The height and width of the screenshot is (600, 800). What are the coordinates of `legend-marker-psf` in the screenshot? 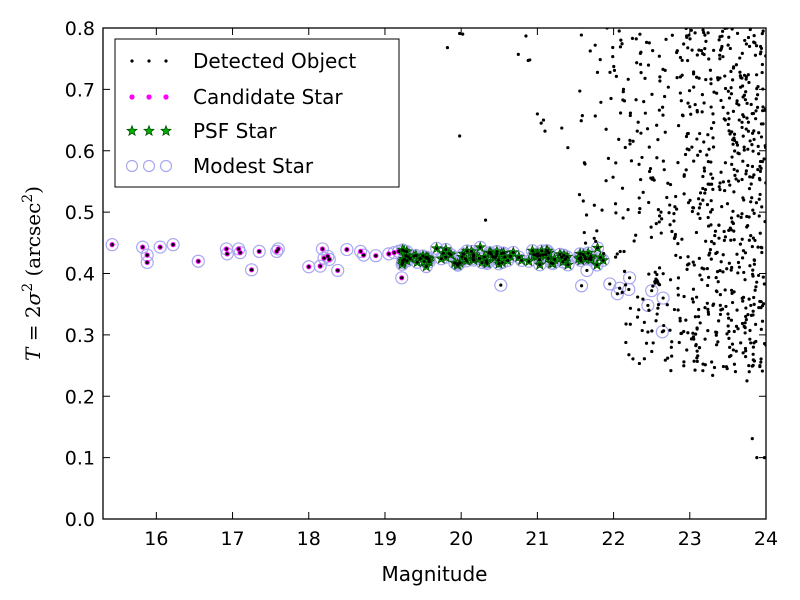 It's located at (149, 130).